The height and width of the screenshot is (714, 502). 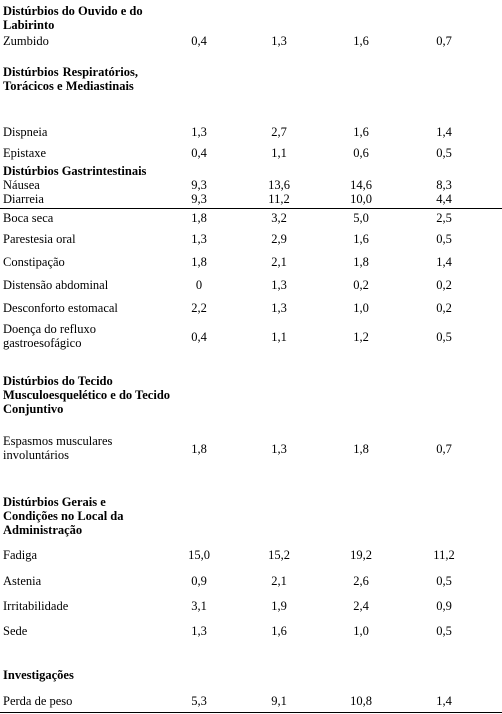 I want to click on row-label: Constipação, so click(x=34, y=262).